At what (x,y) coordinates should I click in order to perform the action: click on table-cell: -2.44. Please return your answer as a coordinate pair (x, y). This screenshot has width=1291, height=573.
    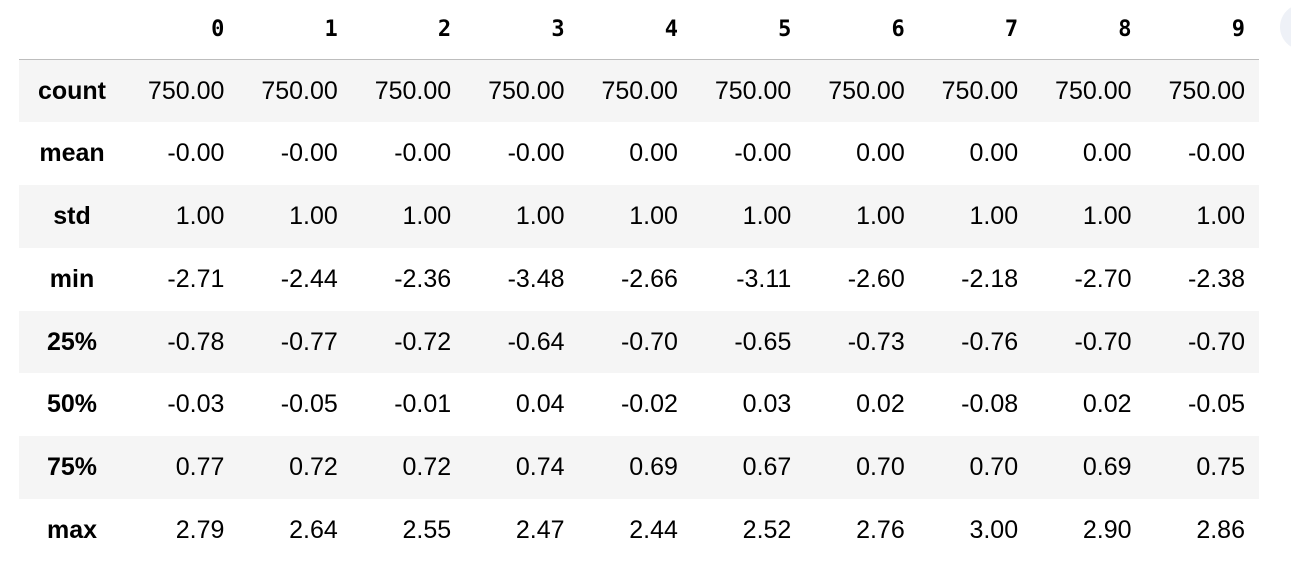
    Looking at the image, I should click on (309, 278).